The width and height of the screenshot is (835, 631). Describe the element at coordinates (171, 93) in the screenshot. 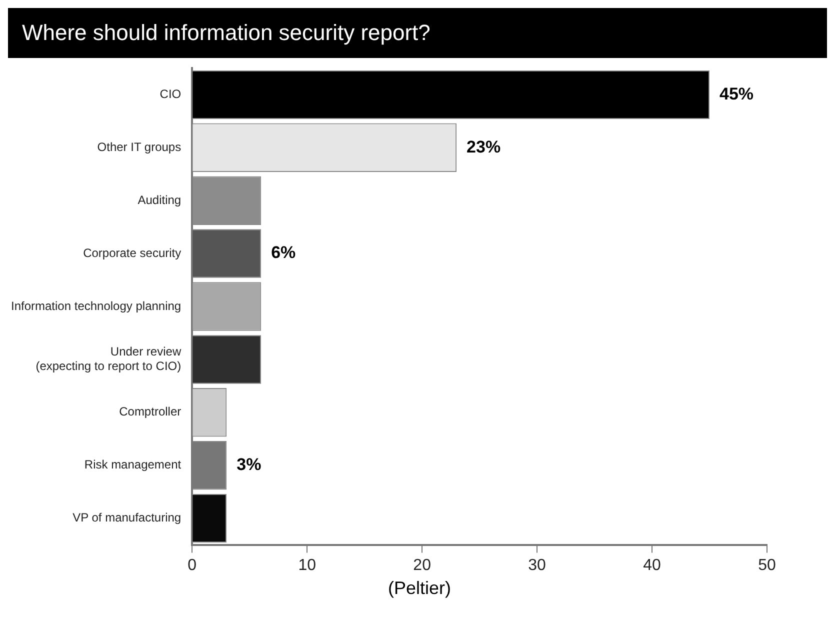

I see `y-tick-label: CIO` at that location.